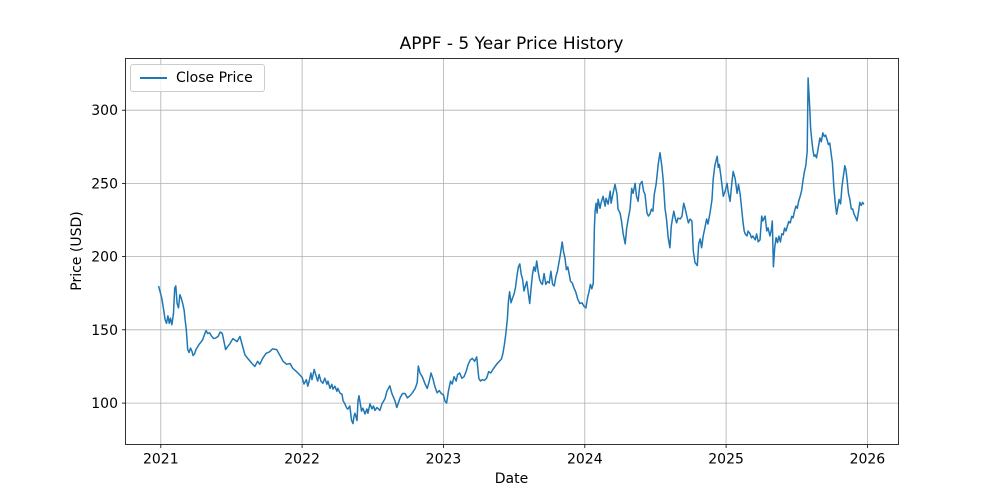 This screenshot has height=500, width=1000. What do you see at coordinates (153, 78) in the screenshot?
I see `legend-line-sample` at bounding box center [153, 78].